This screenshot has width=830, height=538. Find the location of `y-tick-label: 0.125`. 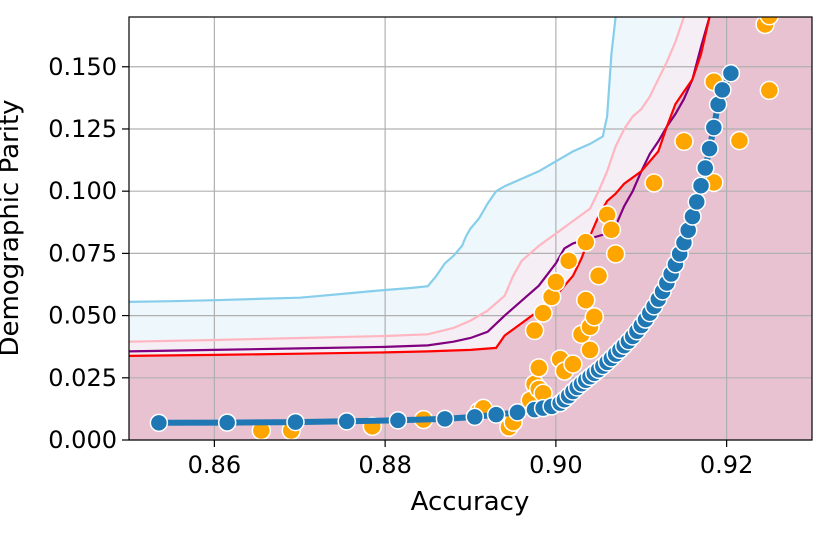

y-tick-label: 0.125 is located at coordinates (82, 129).